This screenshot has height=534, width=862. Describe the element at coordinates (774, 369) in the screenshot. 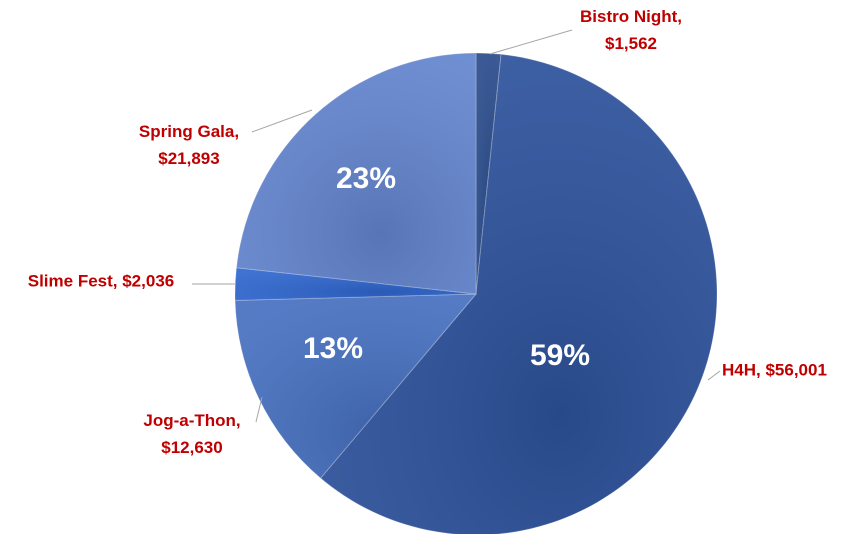

I see `data-label: H4H, $56,001` at that location.